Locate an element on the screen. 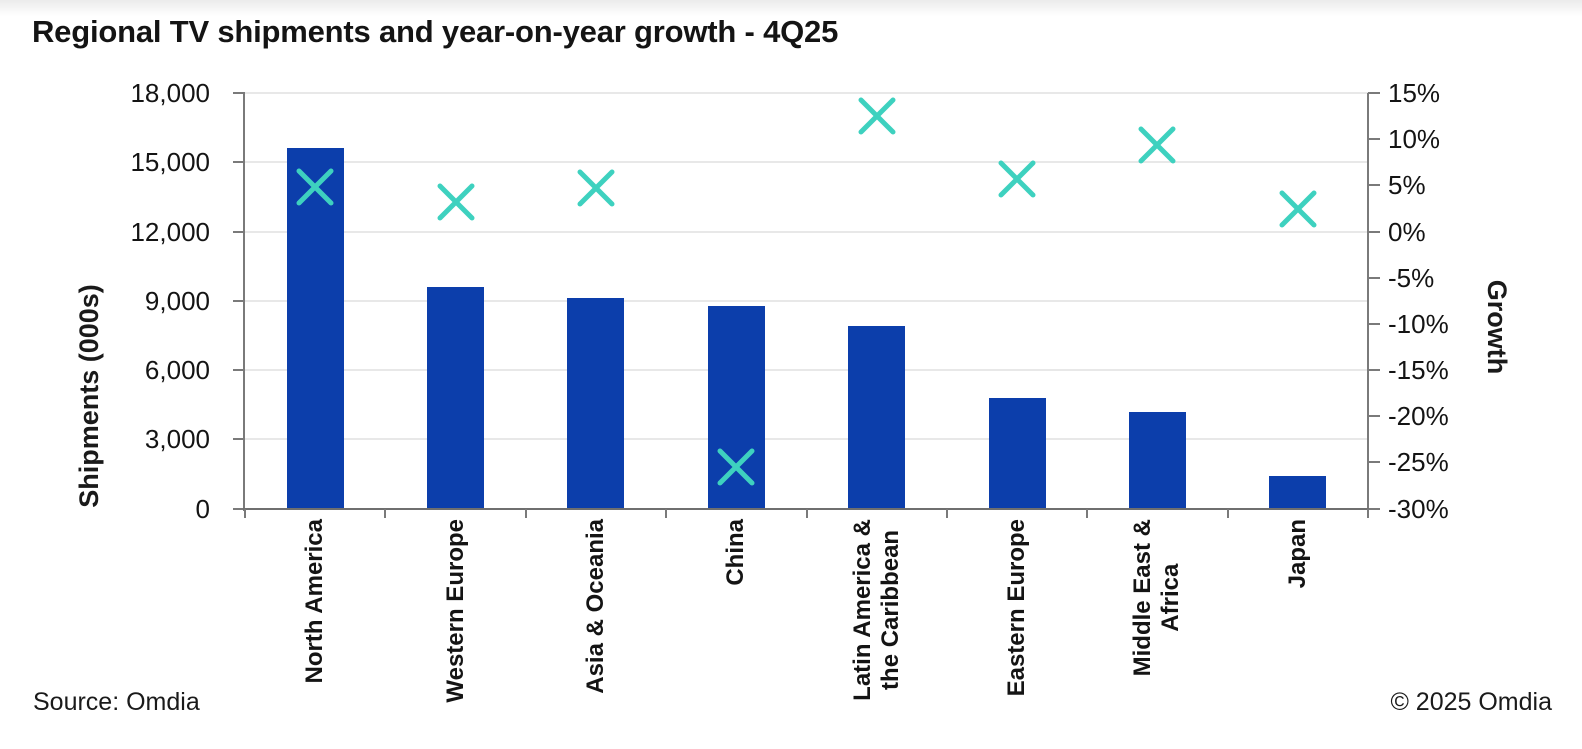 Image resolution: width=1582 pixels, height=749 pixels. bar-japan is located at coordinates (1298, 492).